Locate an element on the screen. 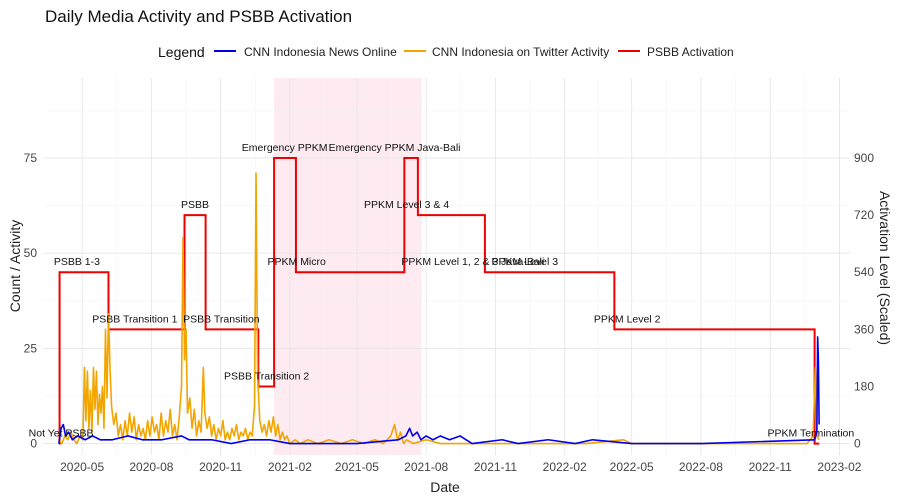 The height and width of the screenshot is (500, 900). y-tick-label: 50 is located at coordinates (31, 253).